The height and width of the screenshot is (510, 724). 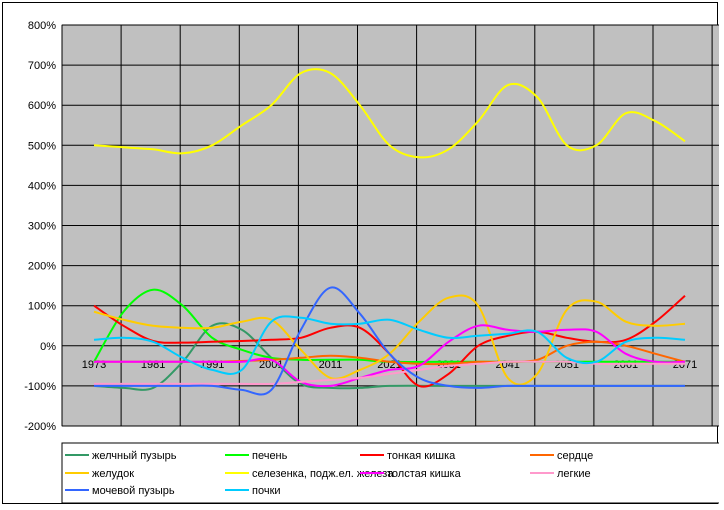 I want to click on legend-label: почки, so click(x=266, y=491).